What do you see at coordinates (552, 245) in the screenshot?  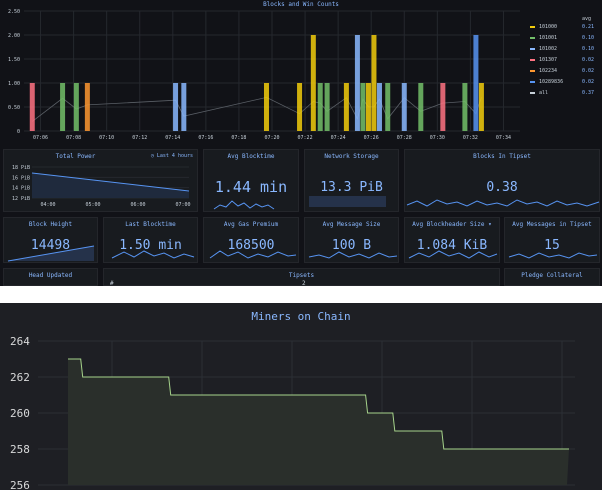 I see `stat-value: 15` at bounding box center [552, 245].